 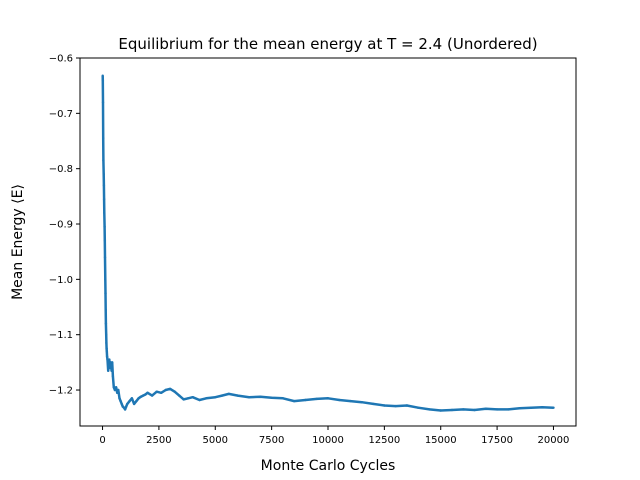 What do you see at coordinates (271, 440) in the screenshot?
I see `x-tick-label: 7500` at bounding box center [271, 440].